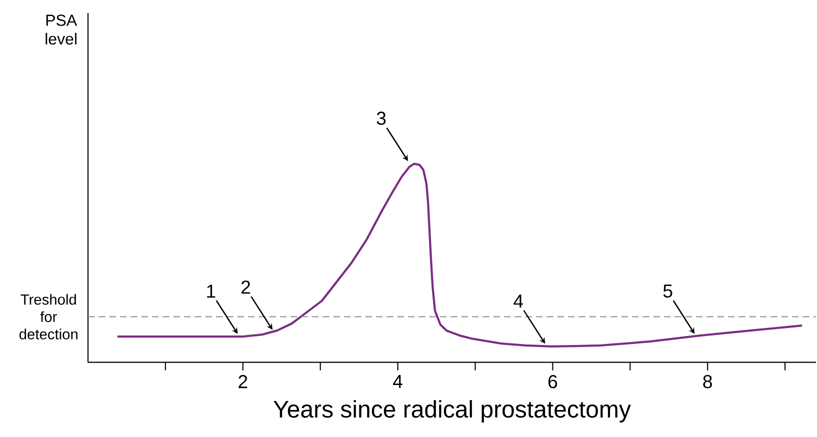  What do you see at coordinates (518, 301) in the screenshot?
I see `annotation: 4` at bounding box center [518, 301].